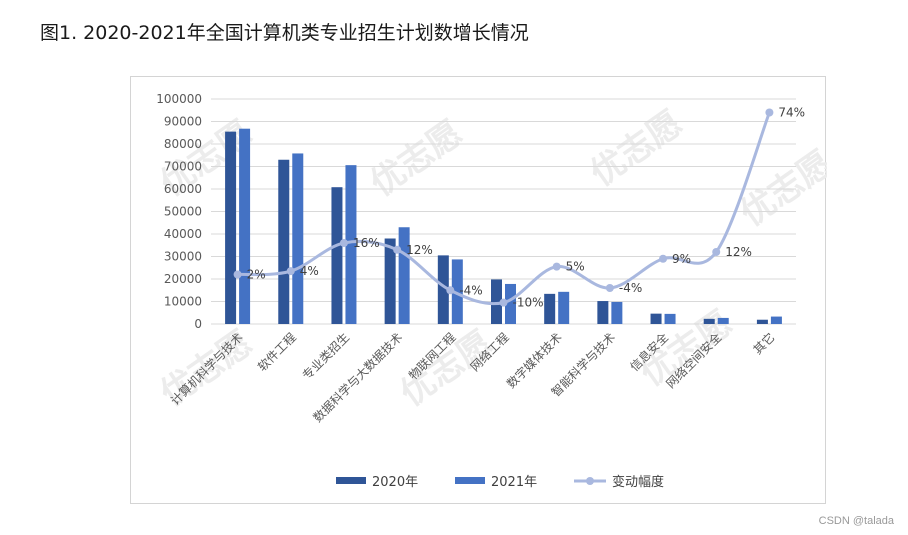 This screenshot has width=908, height=535. What do you see at coordinates (514, 482) in the screenshot?
I see `legend-label: 2021年` at bounding box center [514, 482].